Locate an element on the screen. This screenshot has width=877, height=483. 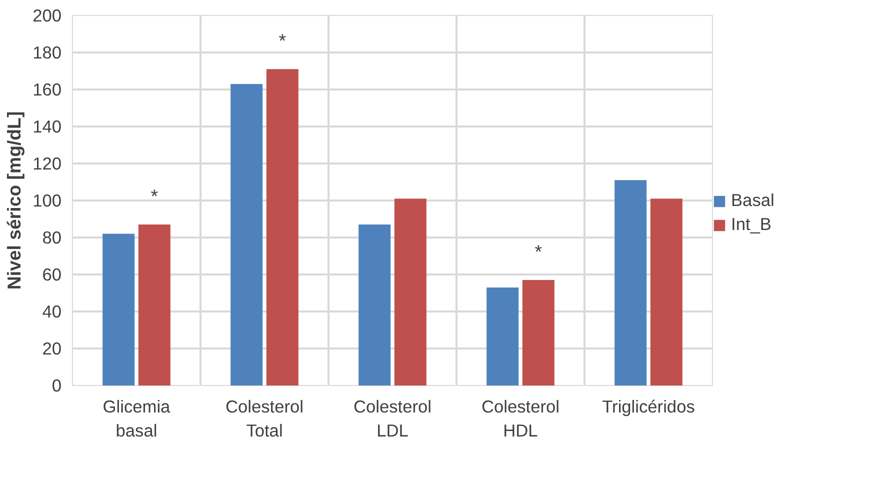
y-tick-label: 60 is located at coordinates (52, 274).